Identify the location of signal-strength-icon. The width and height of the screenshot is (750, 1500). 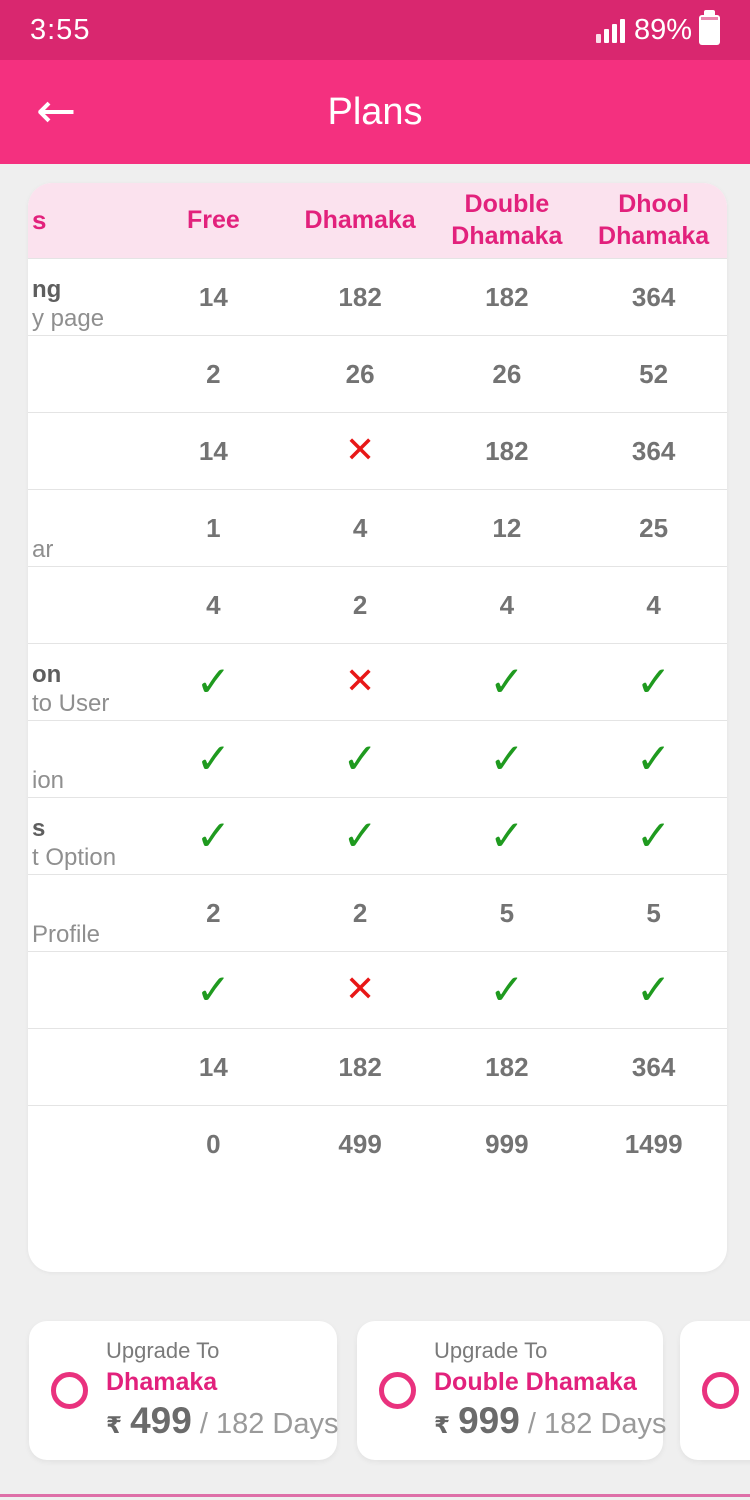
(609, 30).